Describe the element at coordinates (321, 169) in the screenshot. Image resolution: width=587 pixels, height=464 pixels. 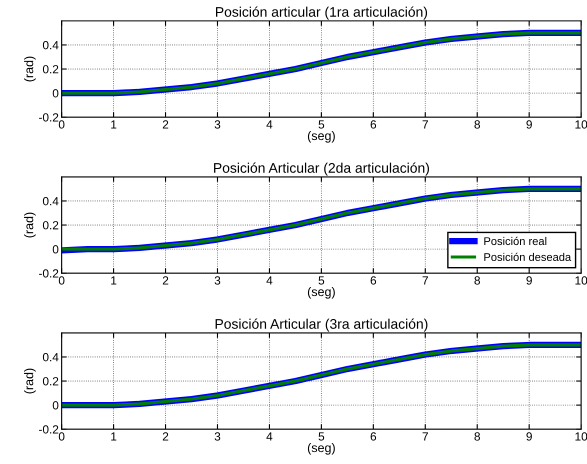
I see `chart-title: Posición Articular (2da articulación)` at that location.